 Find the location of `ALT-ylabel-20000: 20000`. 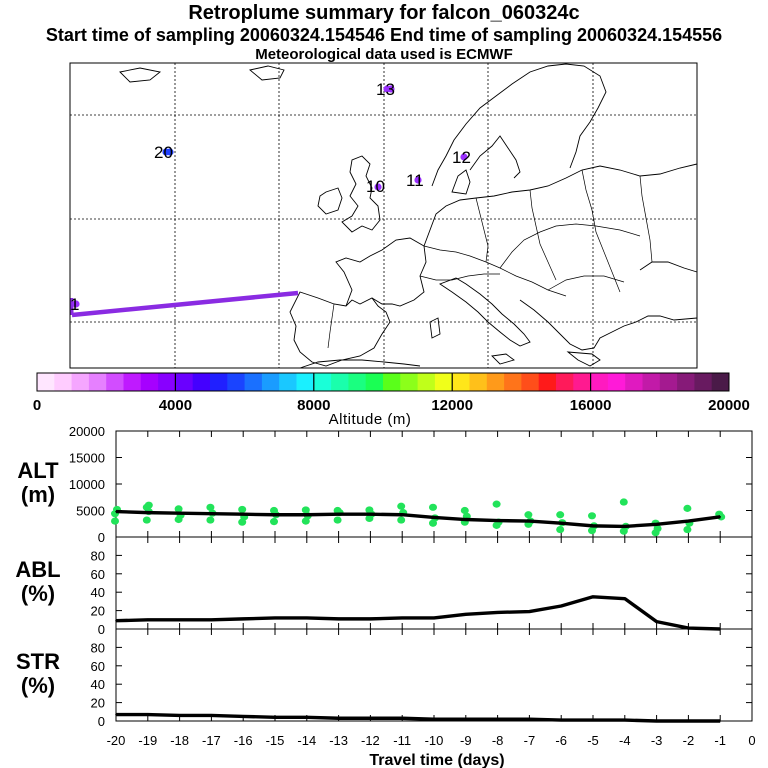

ALT-ylabel-20000: 20000 is located at coordinates (87, 431).